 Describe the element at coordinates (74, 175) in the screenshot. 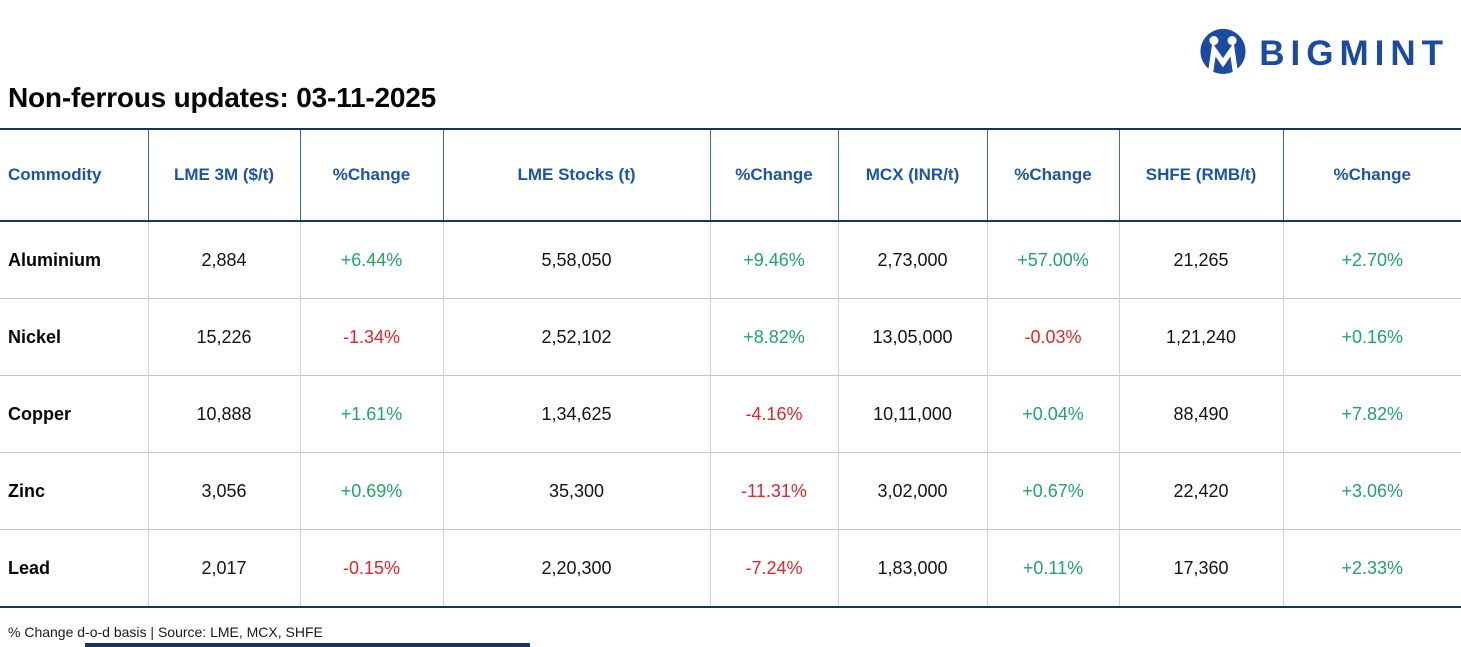

I see `column-header-commodity: Commodity` at that location.